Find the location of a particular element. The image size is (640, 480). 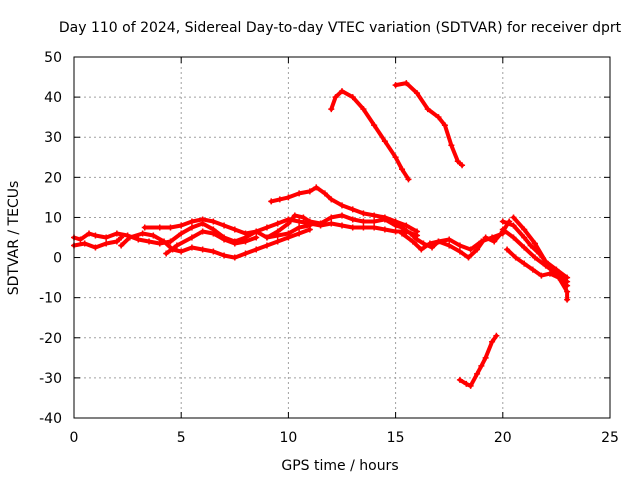

y-tick-label: -40 is located at coordinates (50, 419).